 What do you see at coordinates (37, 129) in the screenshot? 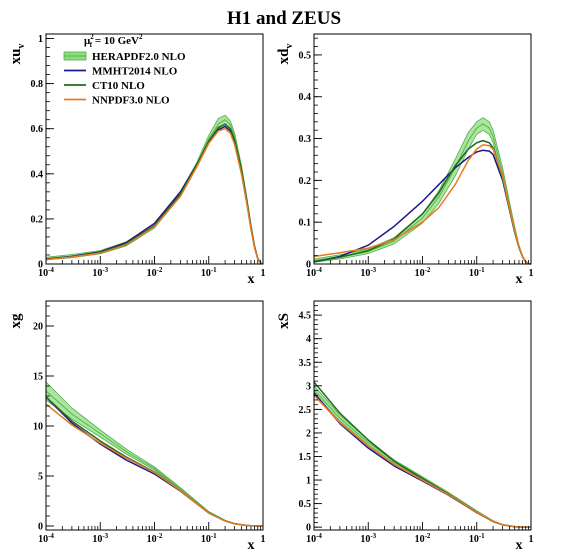
I see `y-tick-label: 0.6` at bounding box center [37, 129].